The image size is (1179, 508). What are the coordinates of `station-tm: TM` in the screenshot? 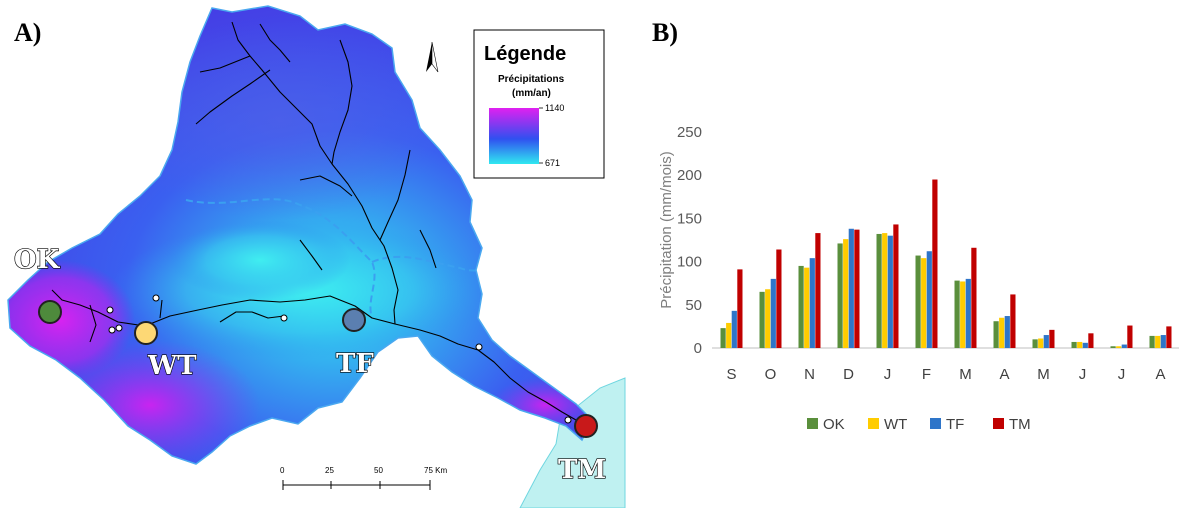 It's located at (582, 450).